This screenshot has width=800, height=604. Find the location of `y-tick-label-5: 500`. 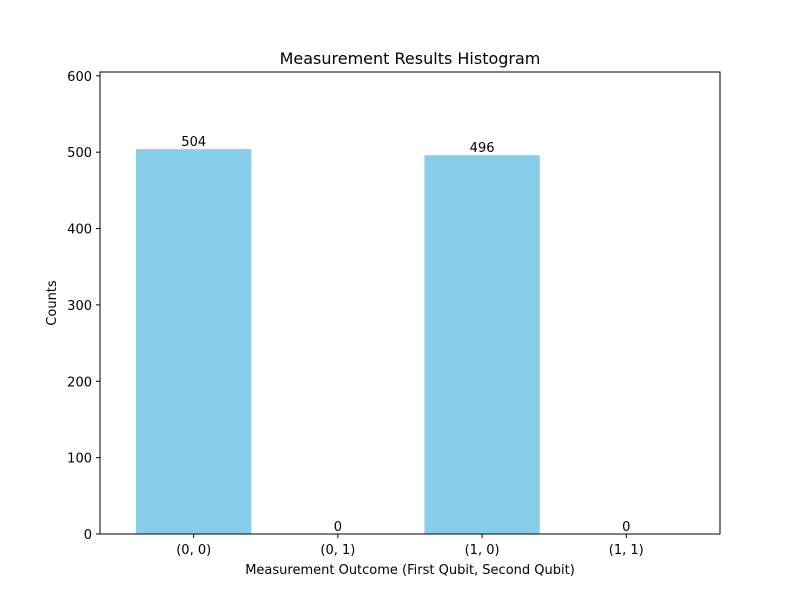

y-tick-label-5: 500 is located at coordinates (79, 153).